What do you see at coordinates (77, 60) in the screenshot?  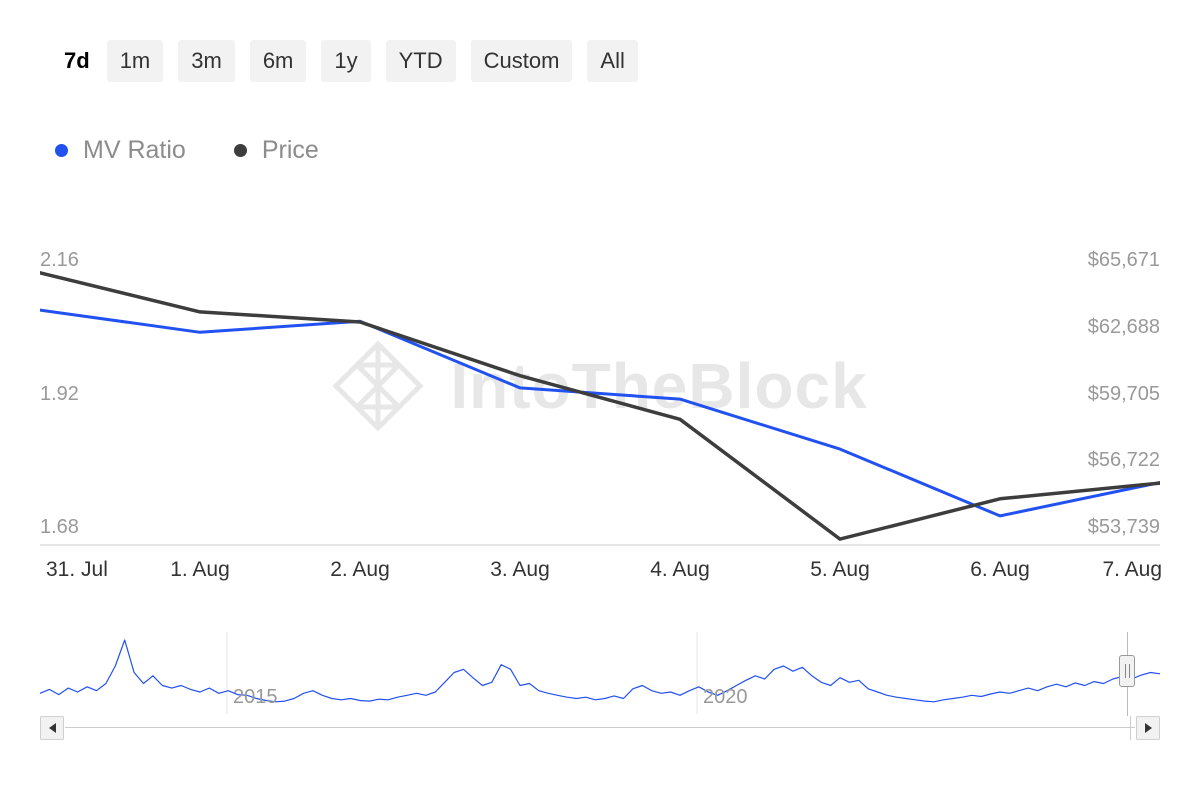 I see `range-button-7d: 7d` at bounding box center [77, 60].